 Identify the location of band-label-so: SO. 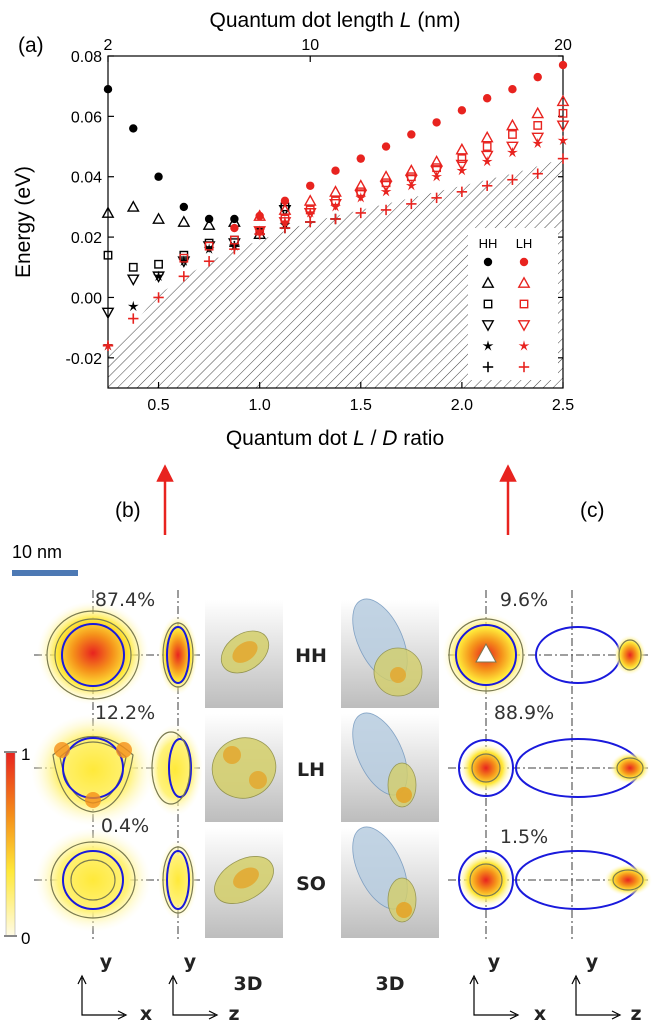
(311, 884).